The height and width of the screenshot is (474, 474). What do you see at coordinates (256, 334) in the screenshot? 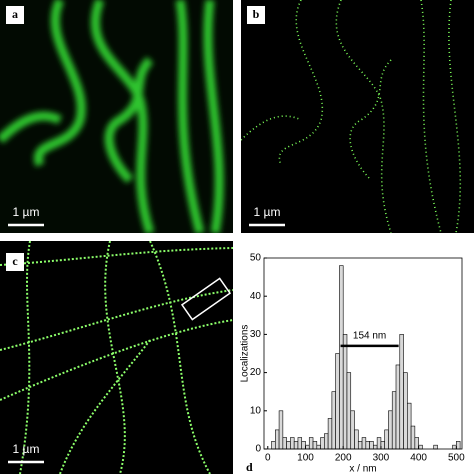
I see `y-tick-label: 30` at bounding box center [256, 334].